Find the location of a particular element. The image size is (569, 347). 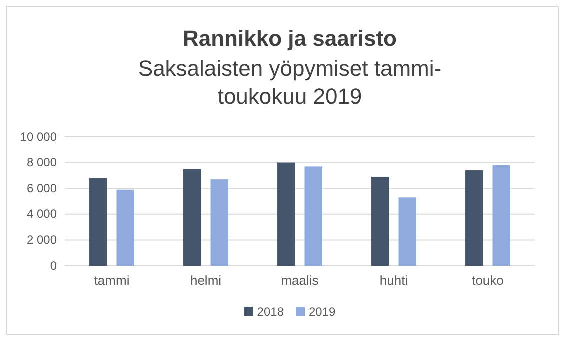

x-tick-label: tammi is located at coordinates (112, 280).